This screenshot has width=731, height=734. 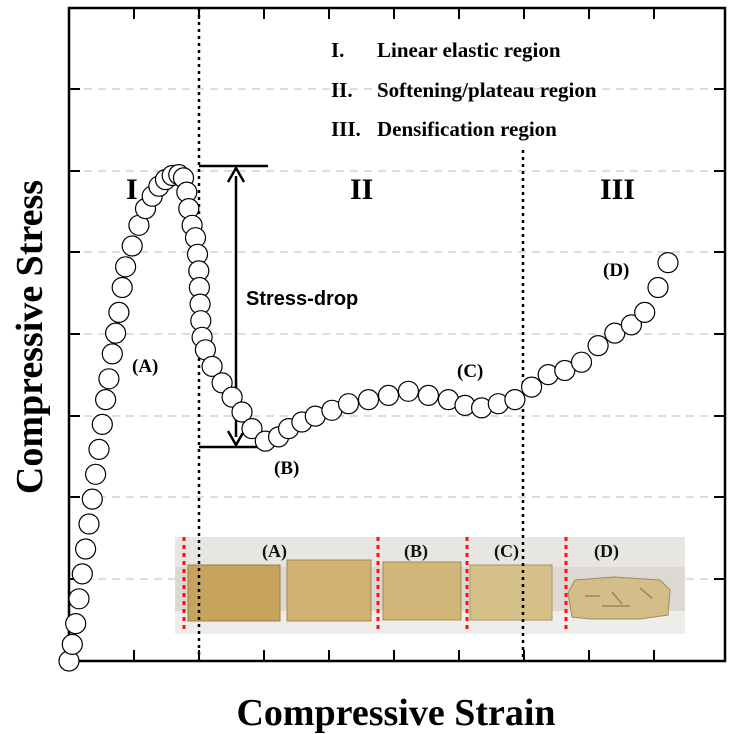 I want to click on sample-block-a2, so click(x=329, y=590).